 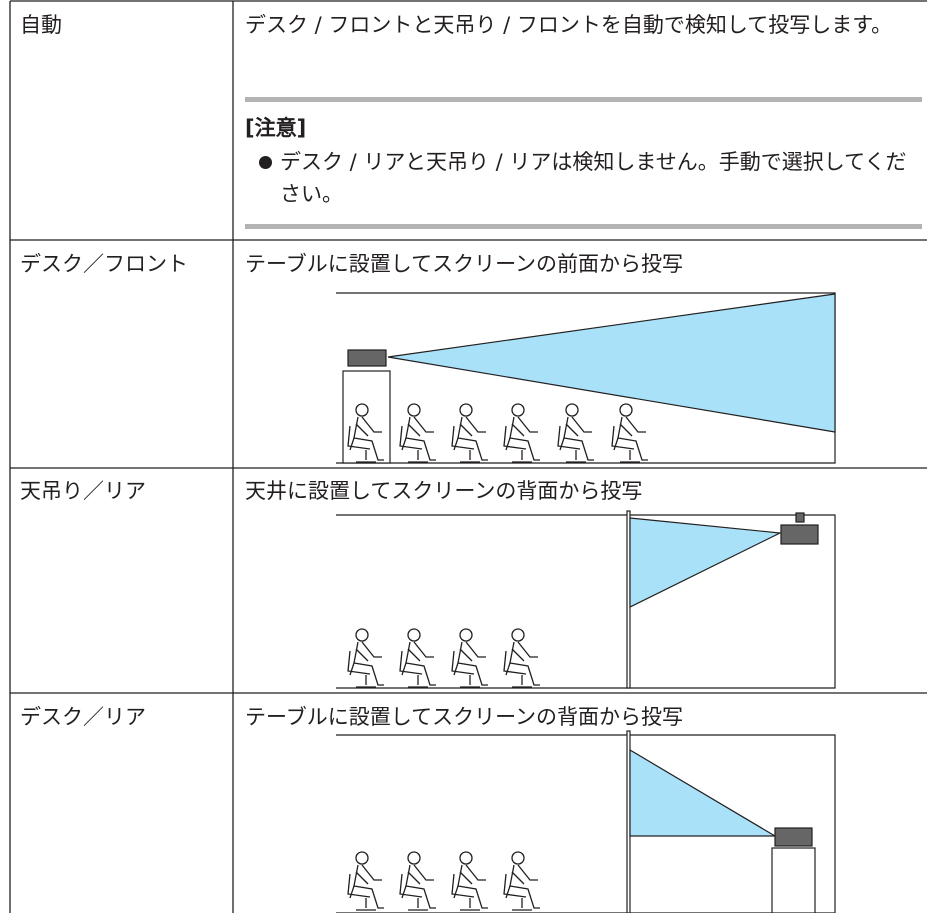 I want to click on row-description: テーブルに設置してスクリーンの背面から投写, so click(x=464, y=717).